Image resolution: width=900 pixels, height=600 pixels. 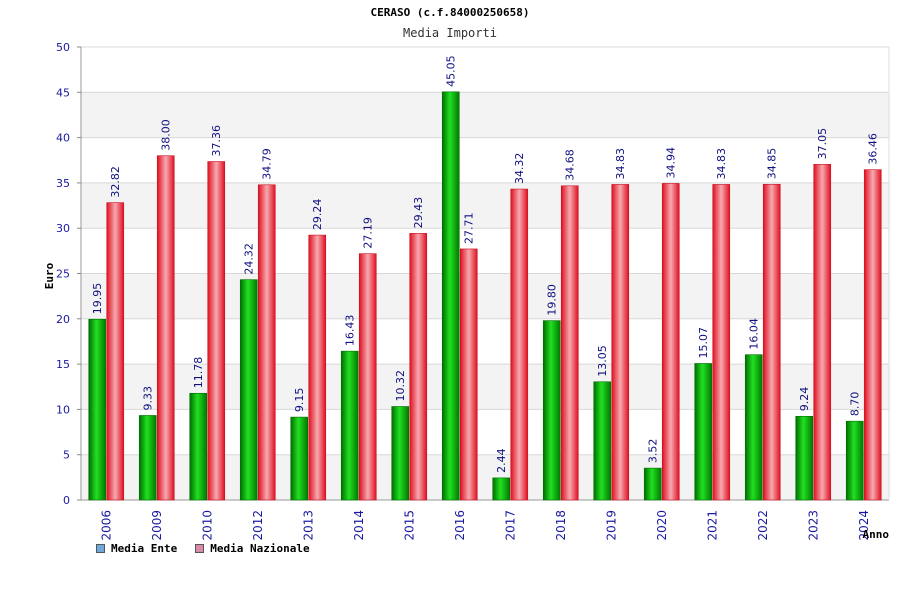 What do you see at coordinates (561, 525) in the screenshot?
I see `x-tick-label: 2018` at bounding box center [561, 525].